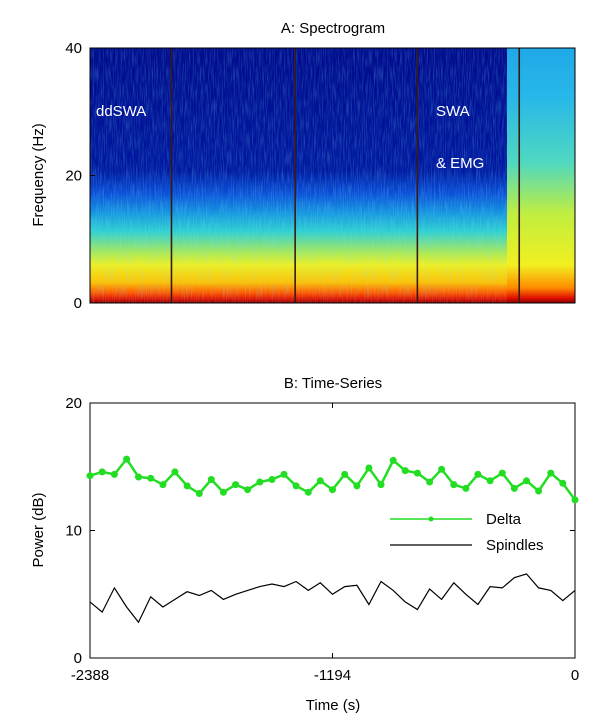  Describe the element at coordinates (38, 529) in the screenshot. I see `timeseries-y-axis-label: Power (dB)` at that location.